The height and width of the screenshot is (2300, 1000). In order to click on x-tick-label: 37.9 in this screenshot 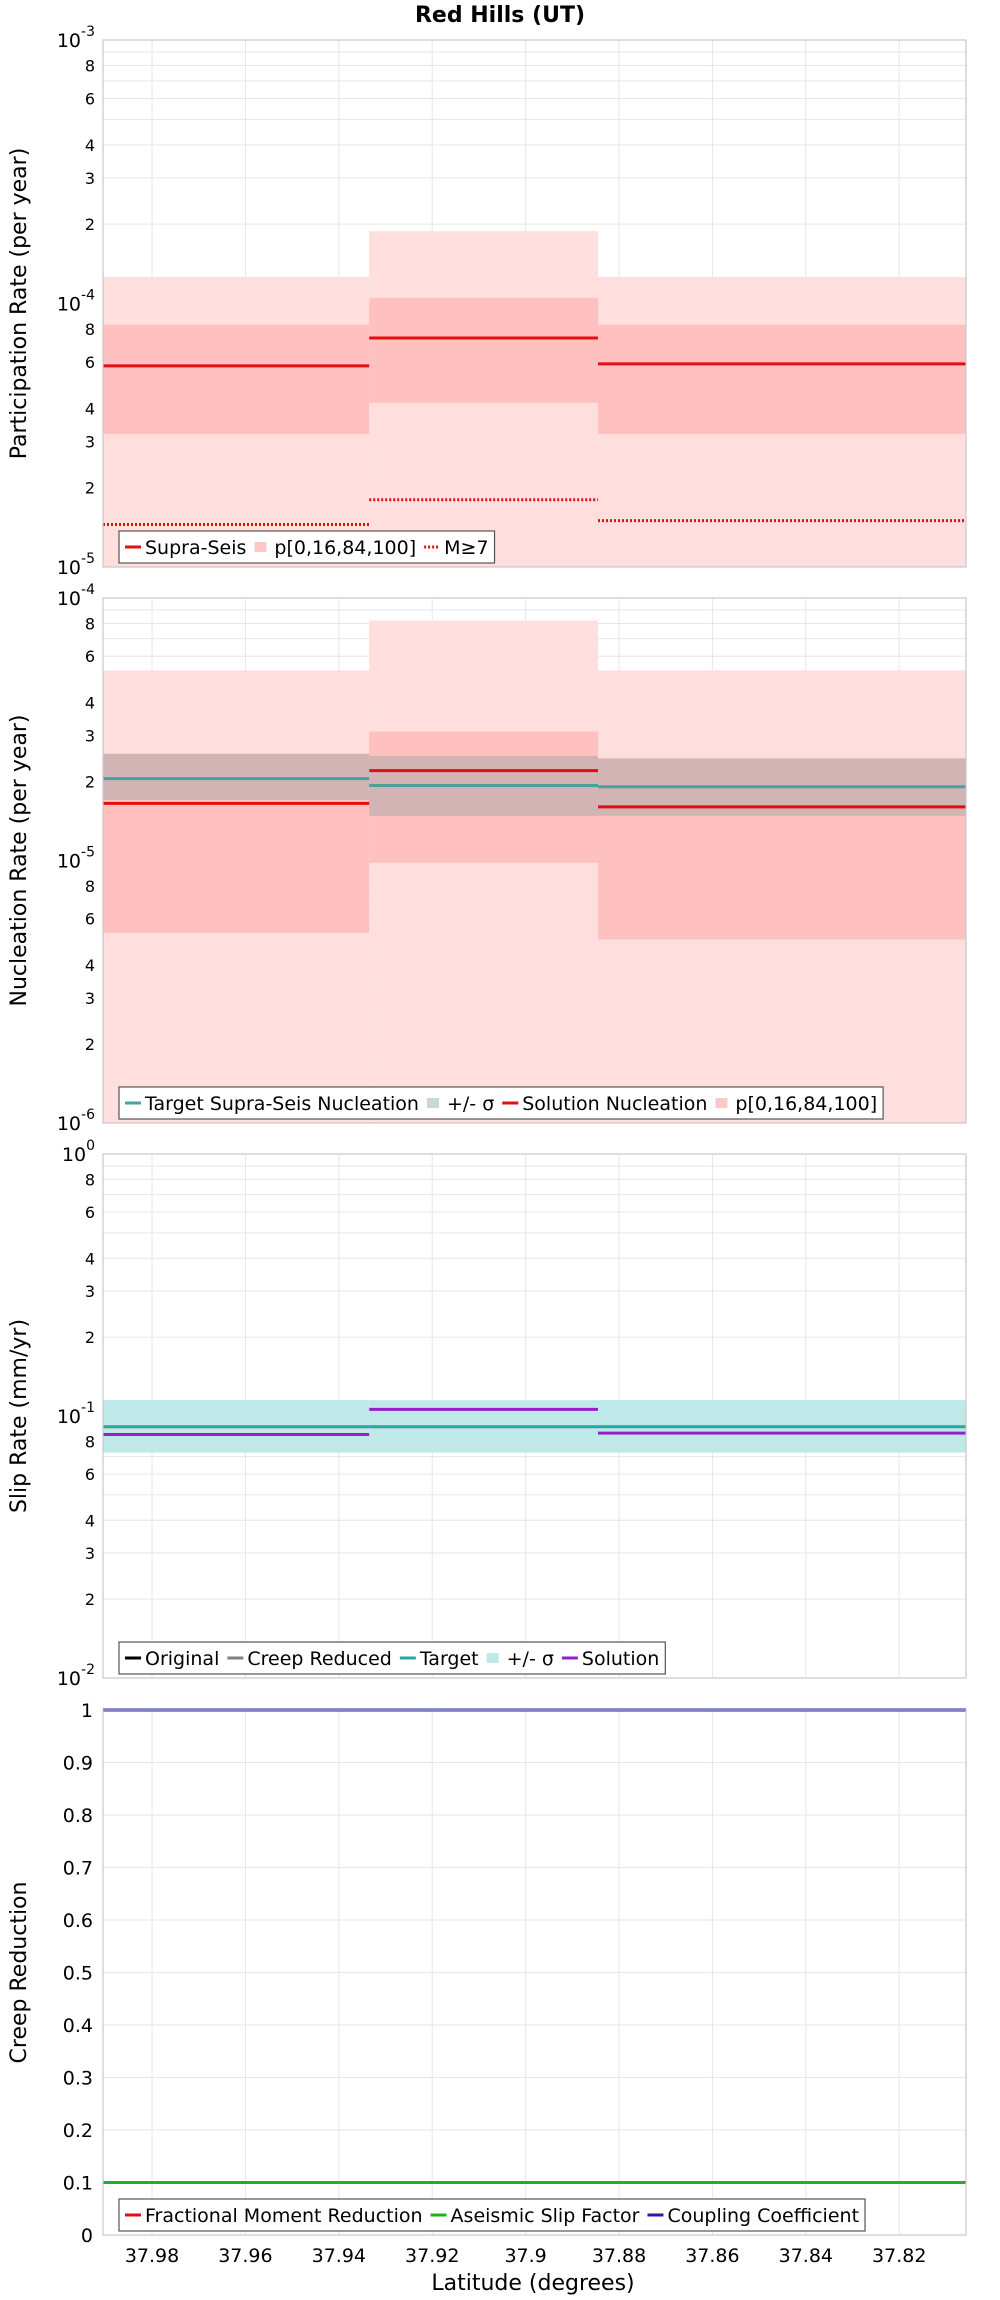, I will do `click(525, 2256)`.